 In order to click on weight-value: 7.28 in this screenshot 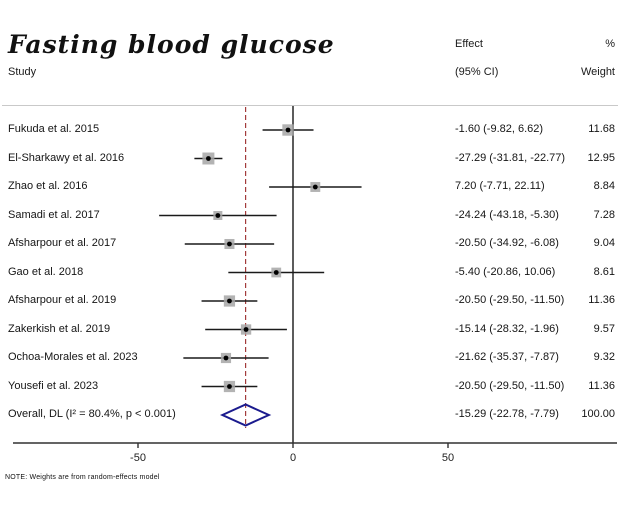, I will do `click(604, 214)`.